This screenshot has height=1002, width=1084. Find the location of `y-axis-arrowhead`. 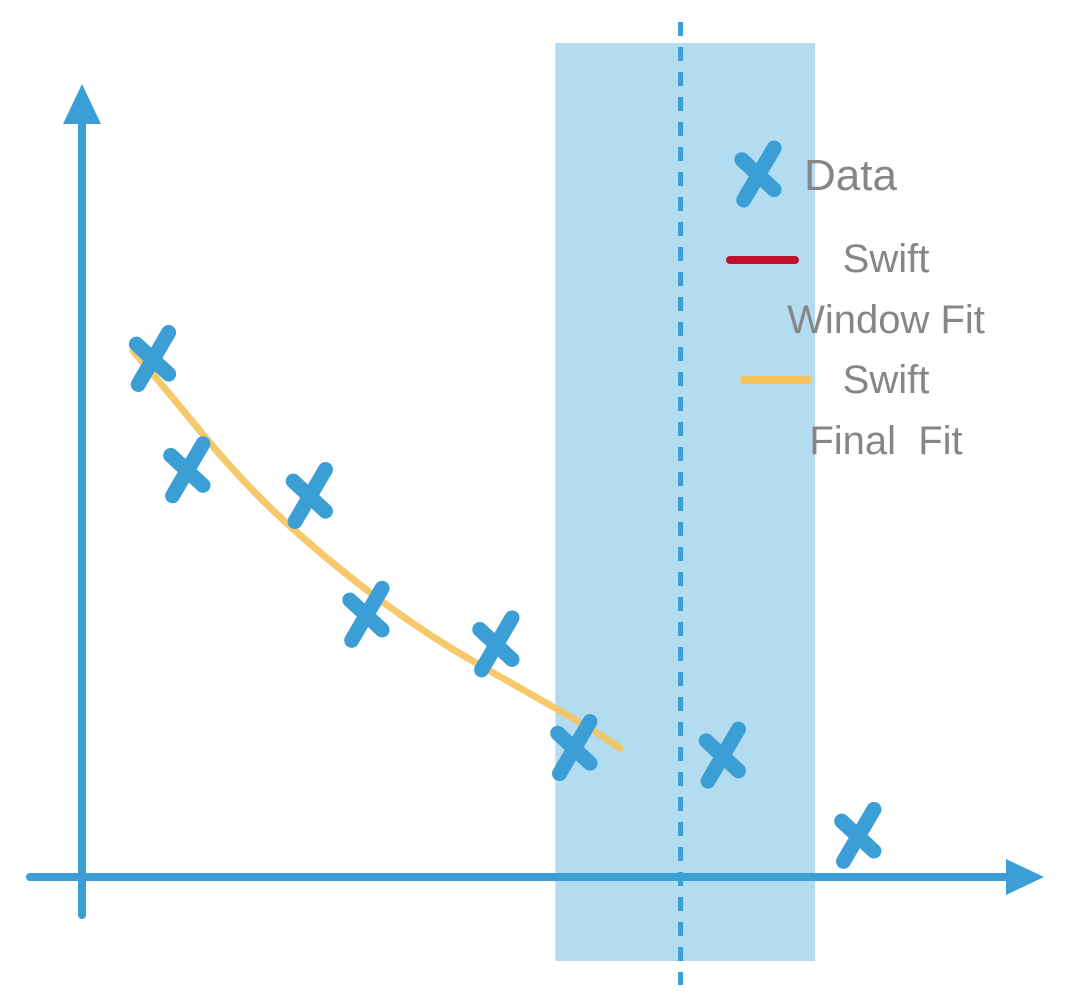

y-axis-arrowhead is located at coordinates (82, 104).